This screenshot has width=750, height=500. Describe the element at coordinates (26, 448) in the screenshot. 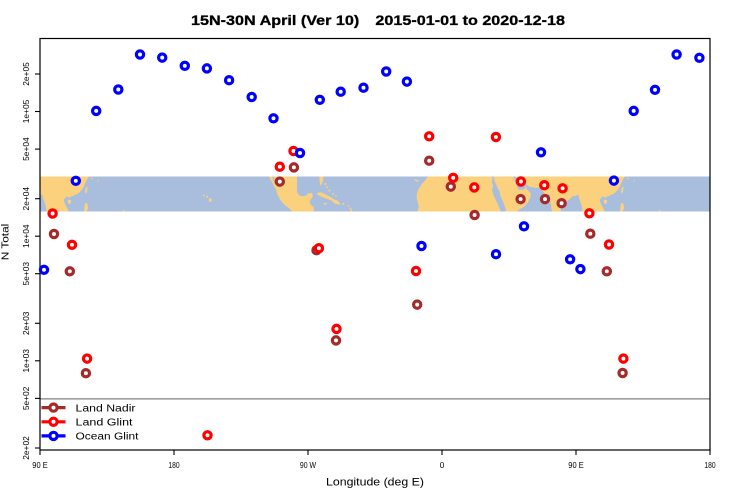

I see `svg-text: 2e+02` at that location.